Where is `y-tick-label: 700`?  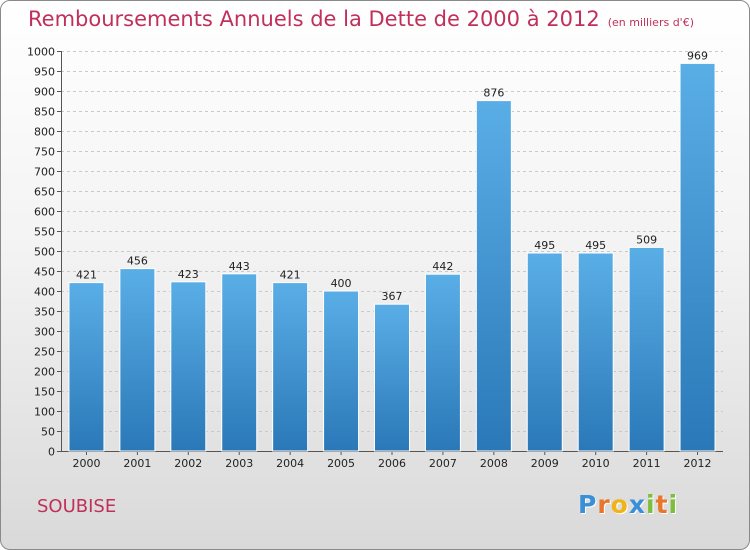
y-tick-label: 700 is located at coordinates (44, 172).